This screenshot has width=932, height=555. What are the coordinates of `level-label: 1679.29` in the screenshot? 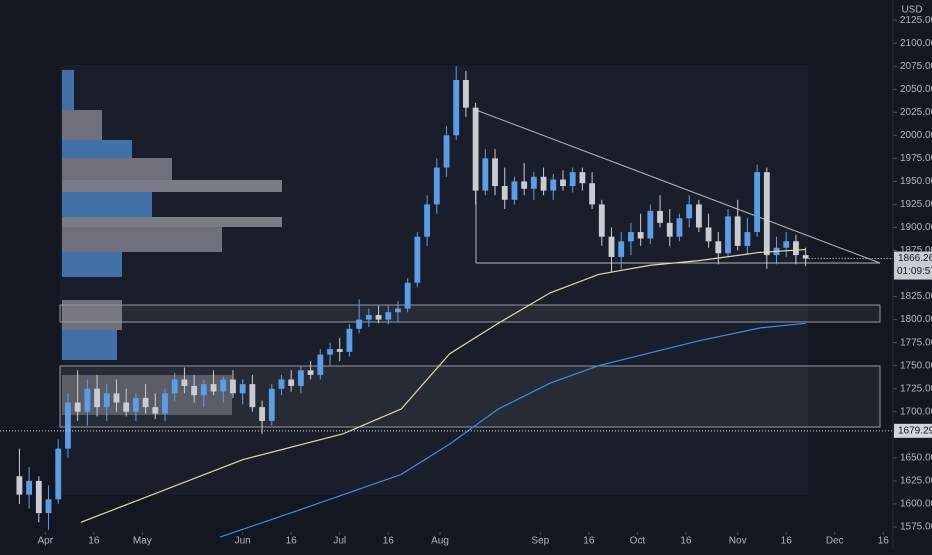 It's located at (915, 430).